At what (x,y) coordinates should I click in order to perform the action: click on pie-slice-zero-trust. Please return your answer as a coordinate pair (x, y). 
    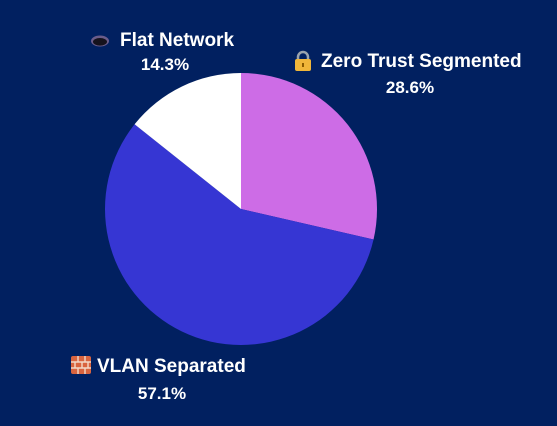
    Looking at the image, I should click on (309, 156).